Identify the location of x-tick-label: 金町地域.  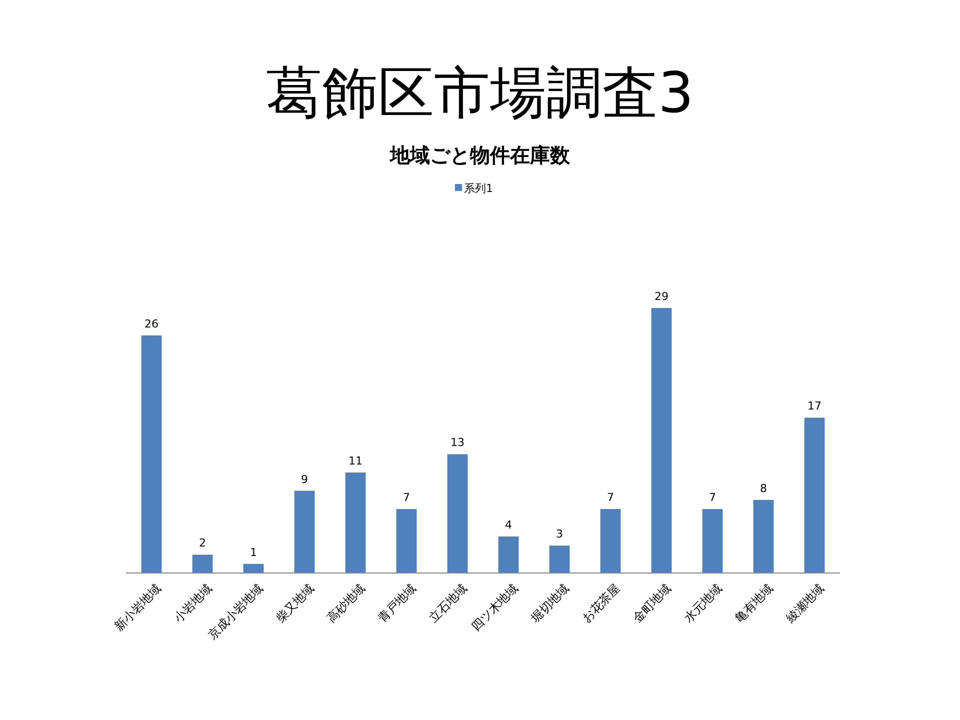
(652, 603).